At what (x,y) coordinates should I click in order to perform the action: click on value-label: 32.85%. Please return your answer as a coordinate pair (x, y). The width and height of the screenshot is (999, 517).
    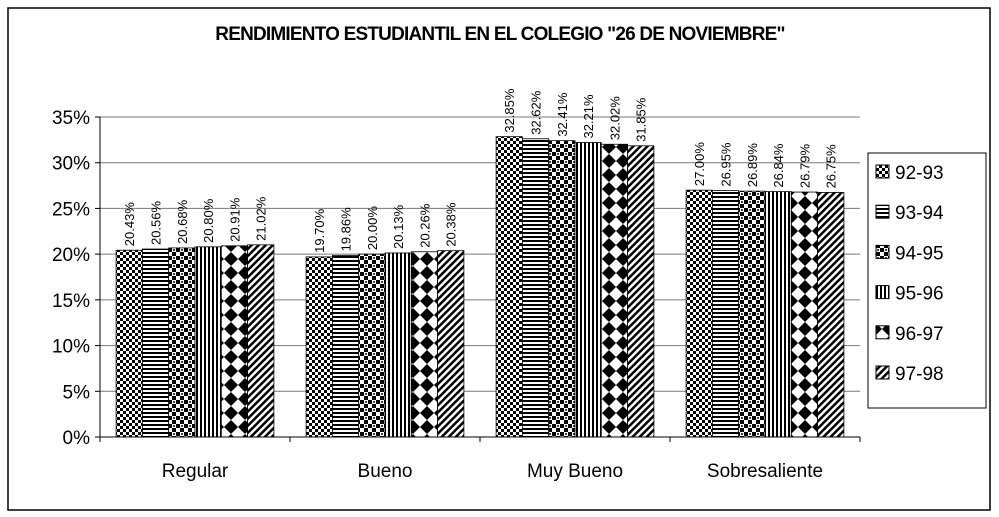
    Looking at the image, I should click on (509, 110).